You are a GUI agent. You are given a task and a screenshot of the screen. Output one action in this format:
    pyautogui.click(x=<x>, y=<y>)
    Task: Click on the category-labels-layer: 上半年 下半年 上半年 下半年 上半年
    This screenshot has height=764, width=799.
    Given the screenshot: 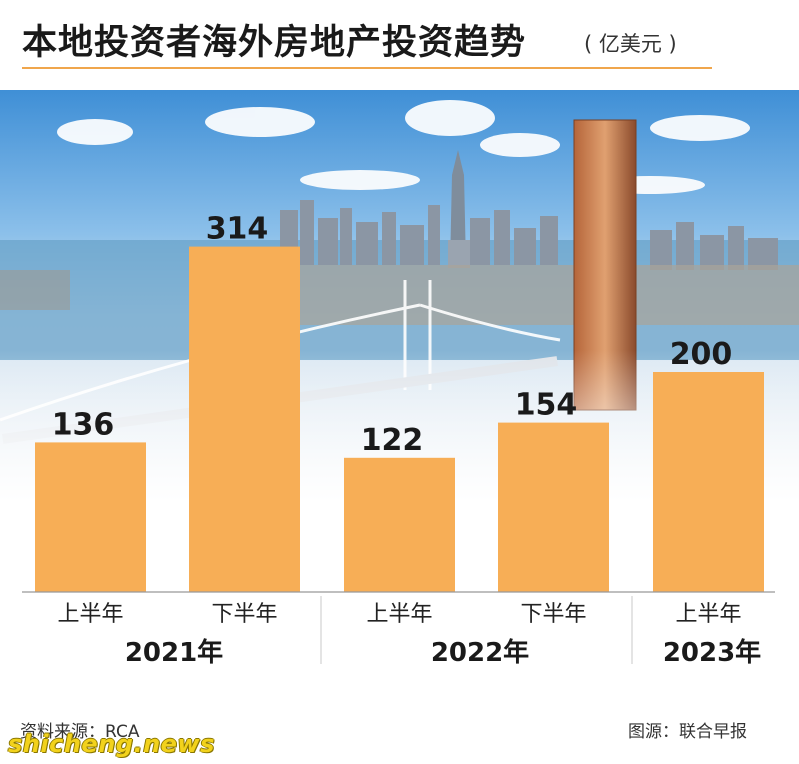 What is the action you would take?
    pyautogui.click(x=399, y=614)
    